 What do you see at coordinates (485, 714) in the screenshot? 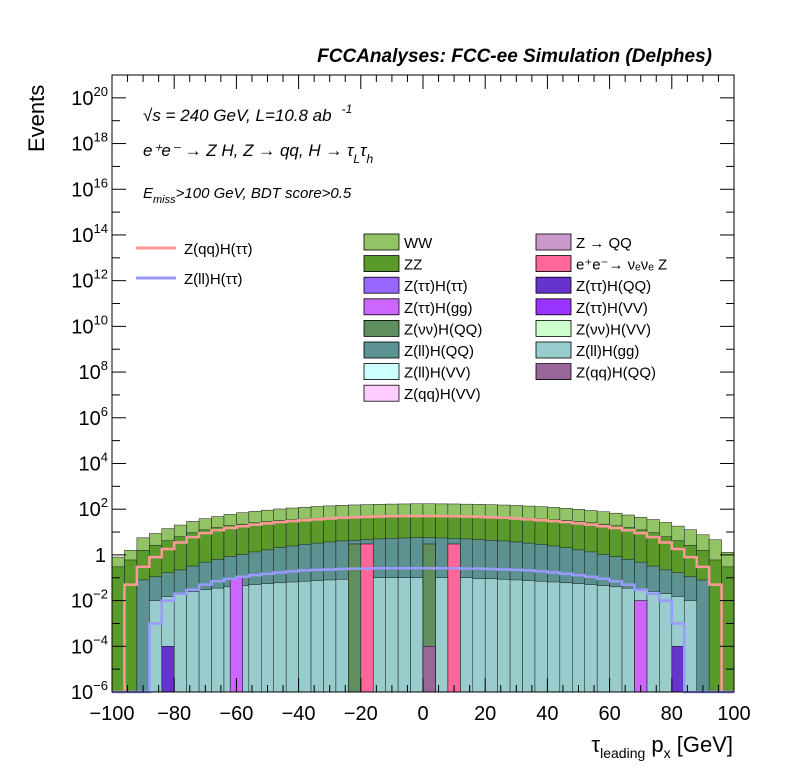
I see `x-tick-label-6: 20` at bounding box center [485, 714].